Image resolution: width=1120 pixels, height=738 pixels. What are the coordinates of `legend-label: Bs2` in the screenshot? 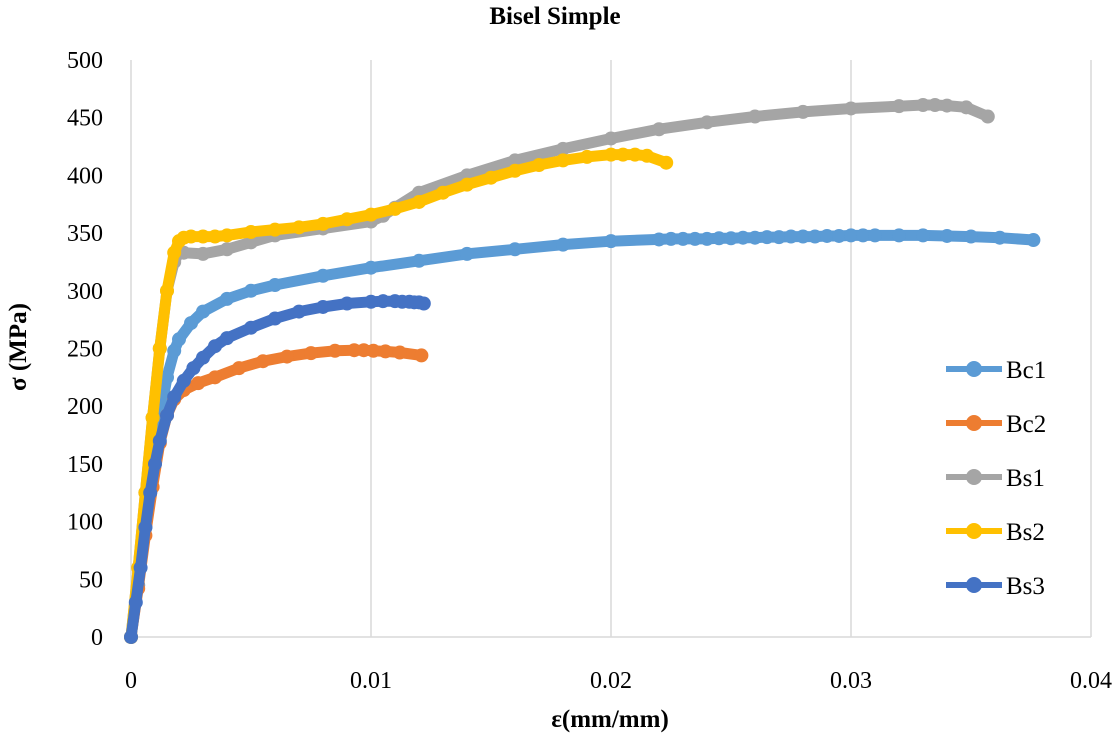 It's located at (1025, 532).